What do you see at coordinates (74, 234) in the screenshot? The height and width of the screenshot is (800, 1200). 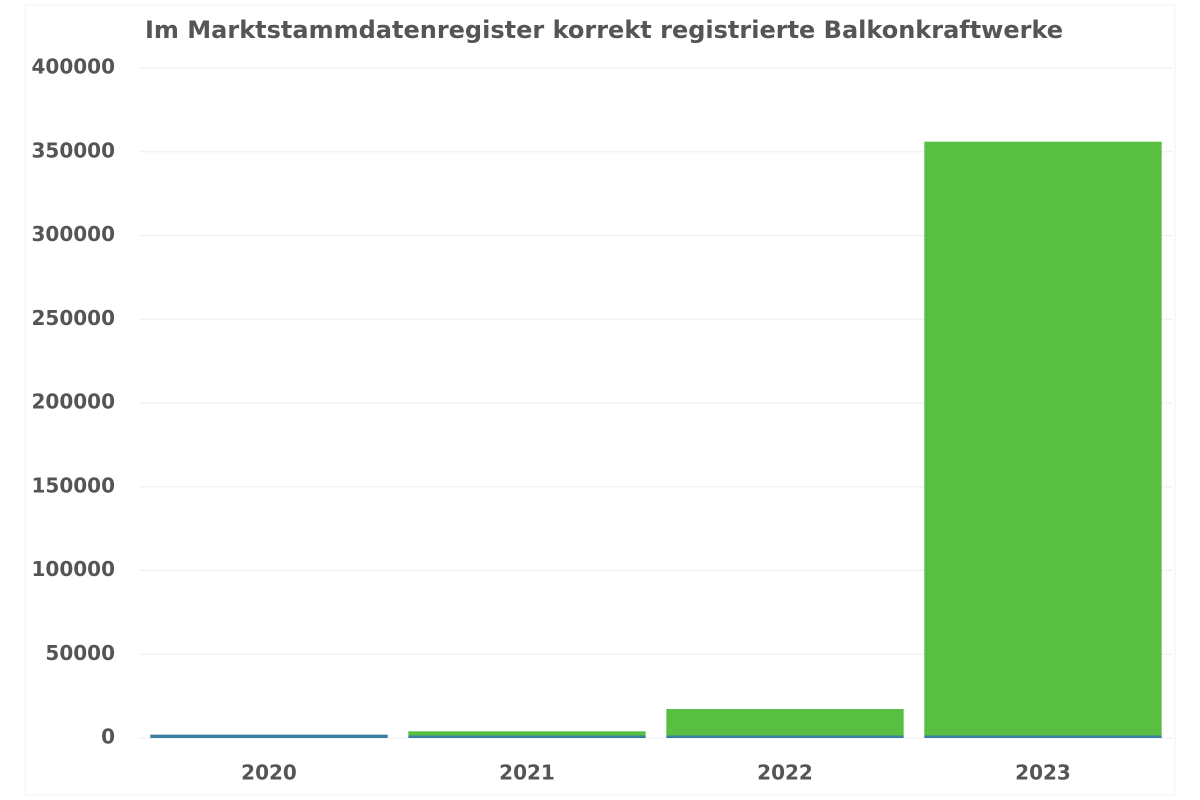 I see `y-tick-label: 300000` at bounding box center [74, 234].